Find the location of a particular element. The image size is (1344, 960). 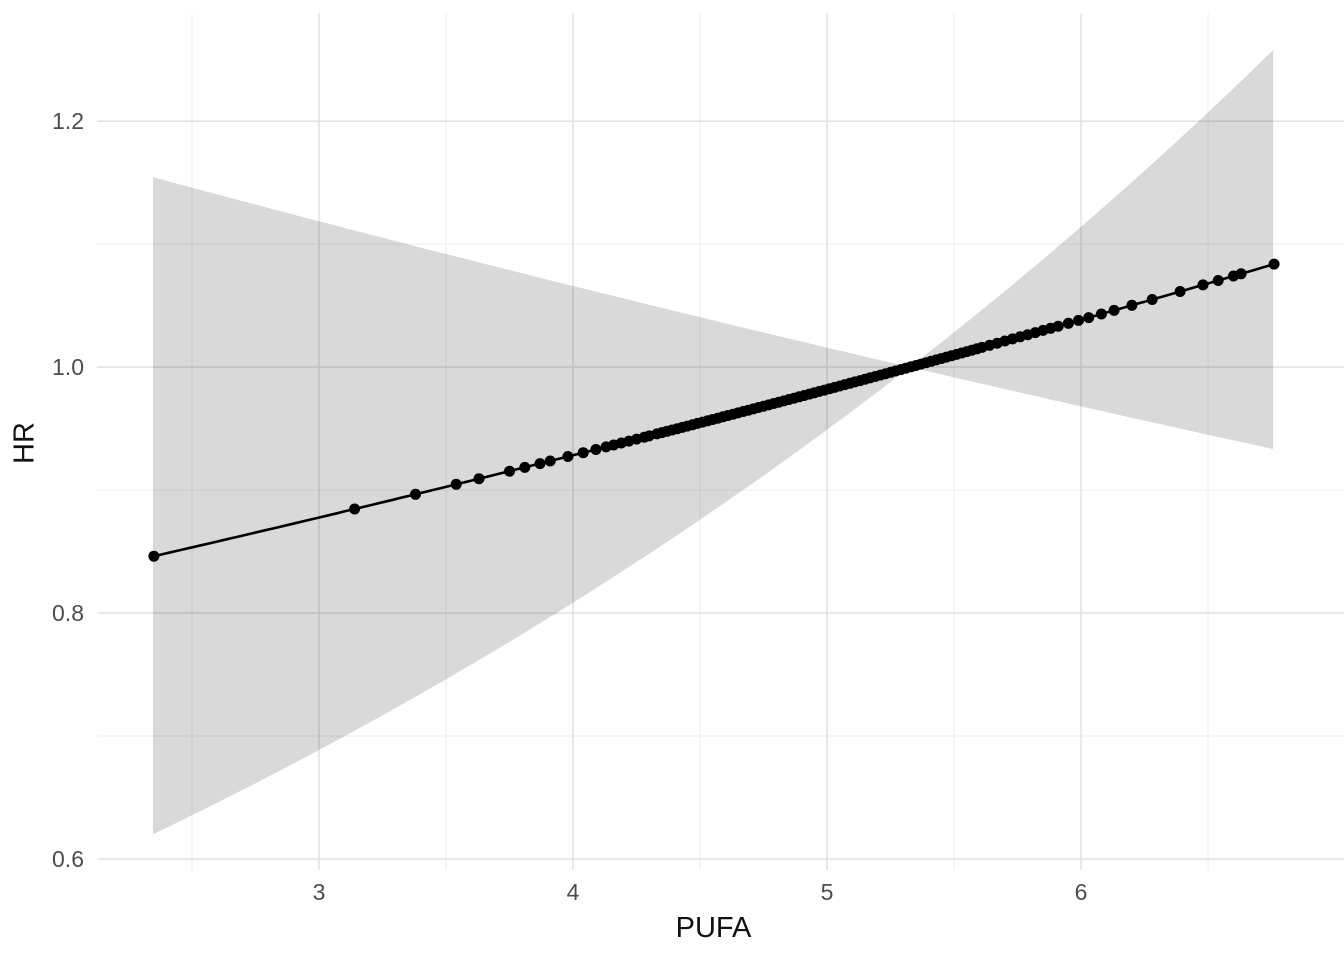

x-tick-label: 3 is located at coordinates (319, 892).